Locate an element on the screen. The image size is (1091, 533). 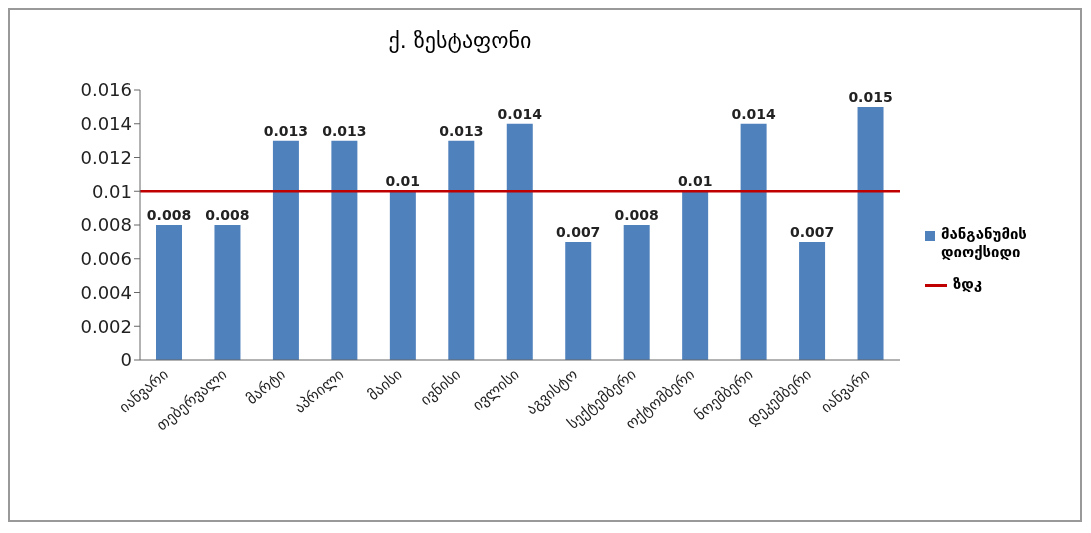
y-tick-label: 0.014 is located at coordinates (106, 124).